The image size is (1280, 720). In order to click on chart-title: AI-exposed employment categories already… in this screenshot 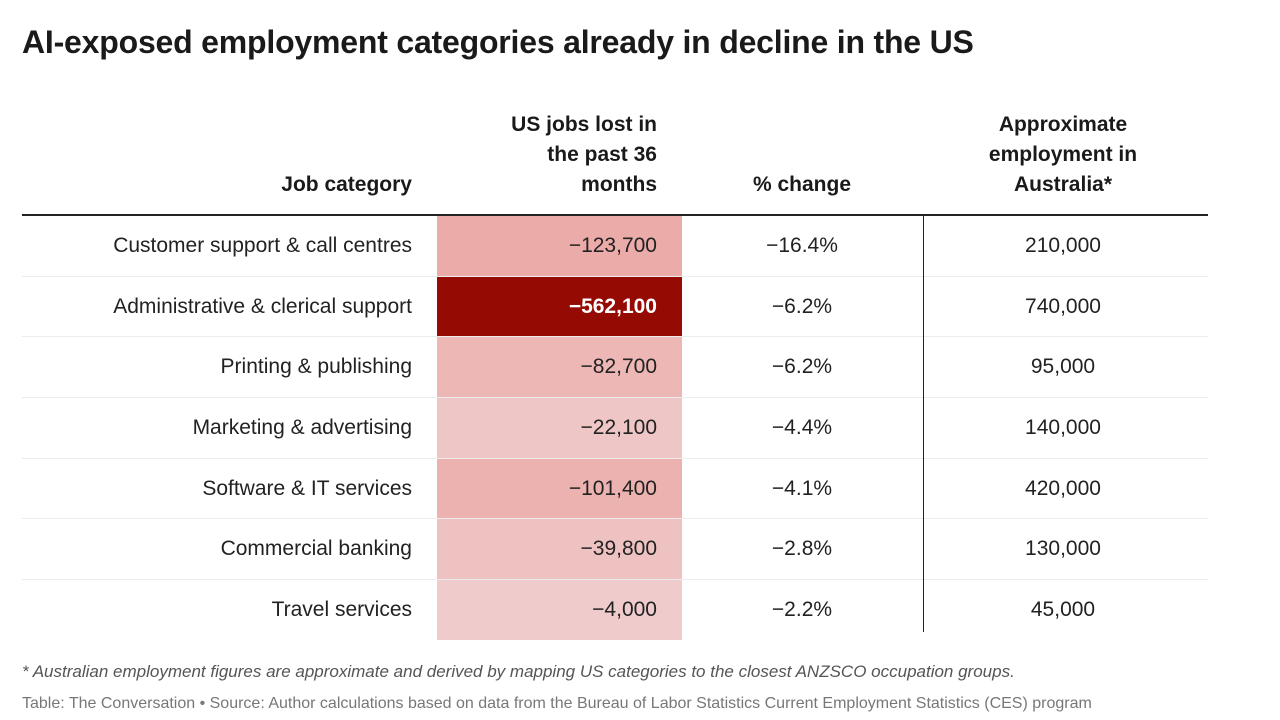, I will do `click(498, 42)`.